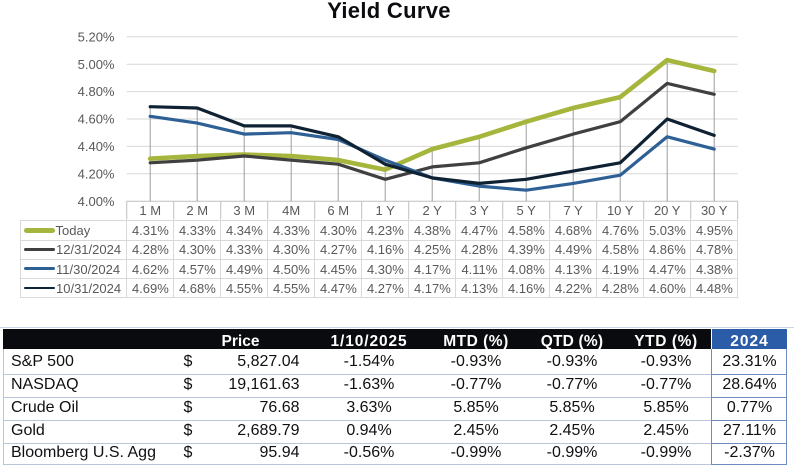  I want to click on svg-text: 4.80%, so click(96, 91).